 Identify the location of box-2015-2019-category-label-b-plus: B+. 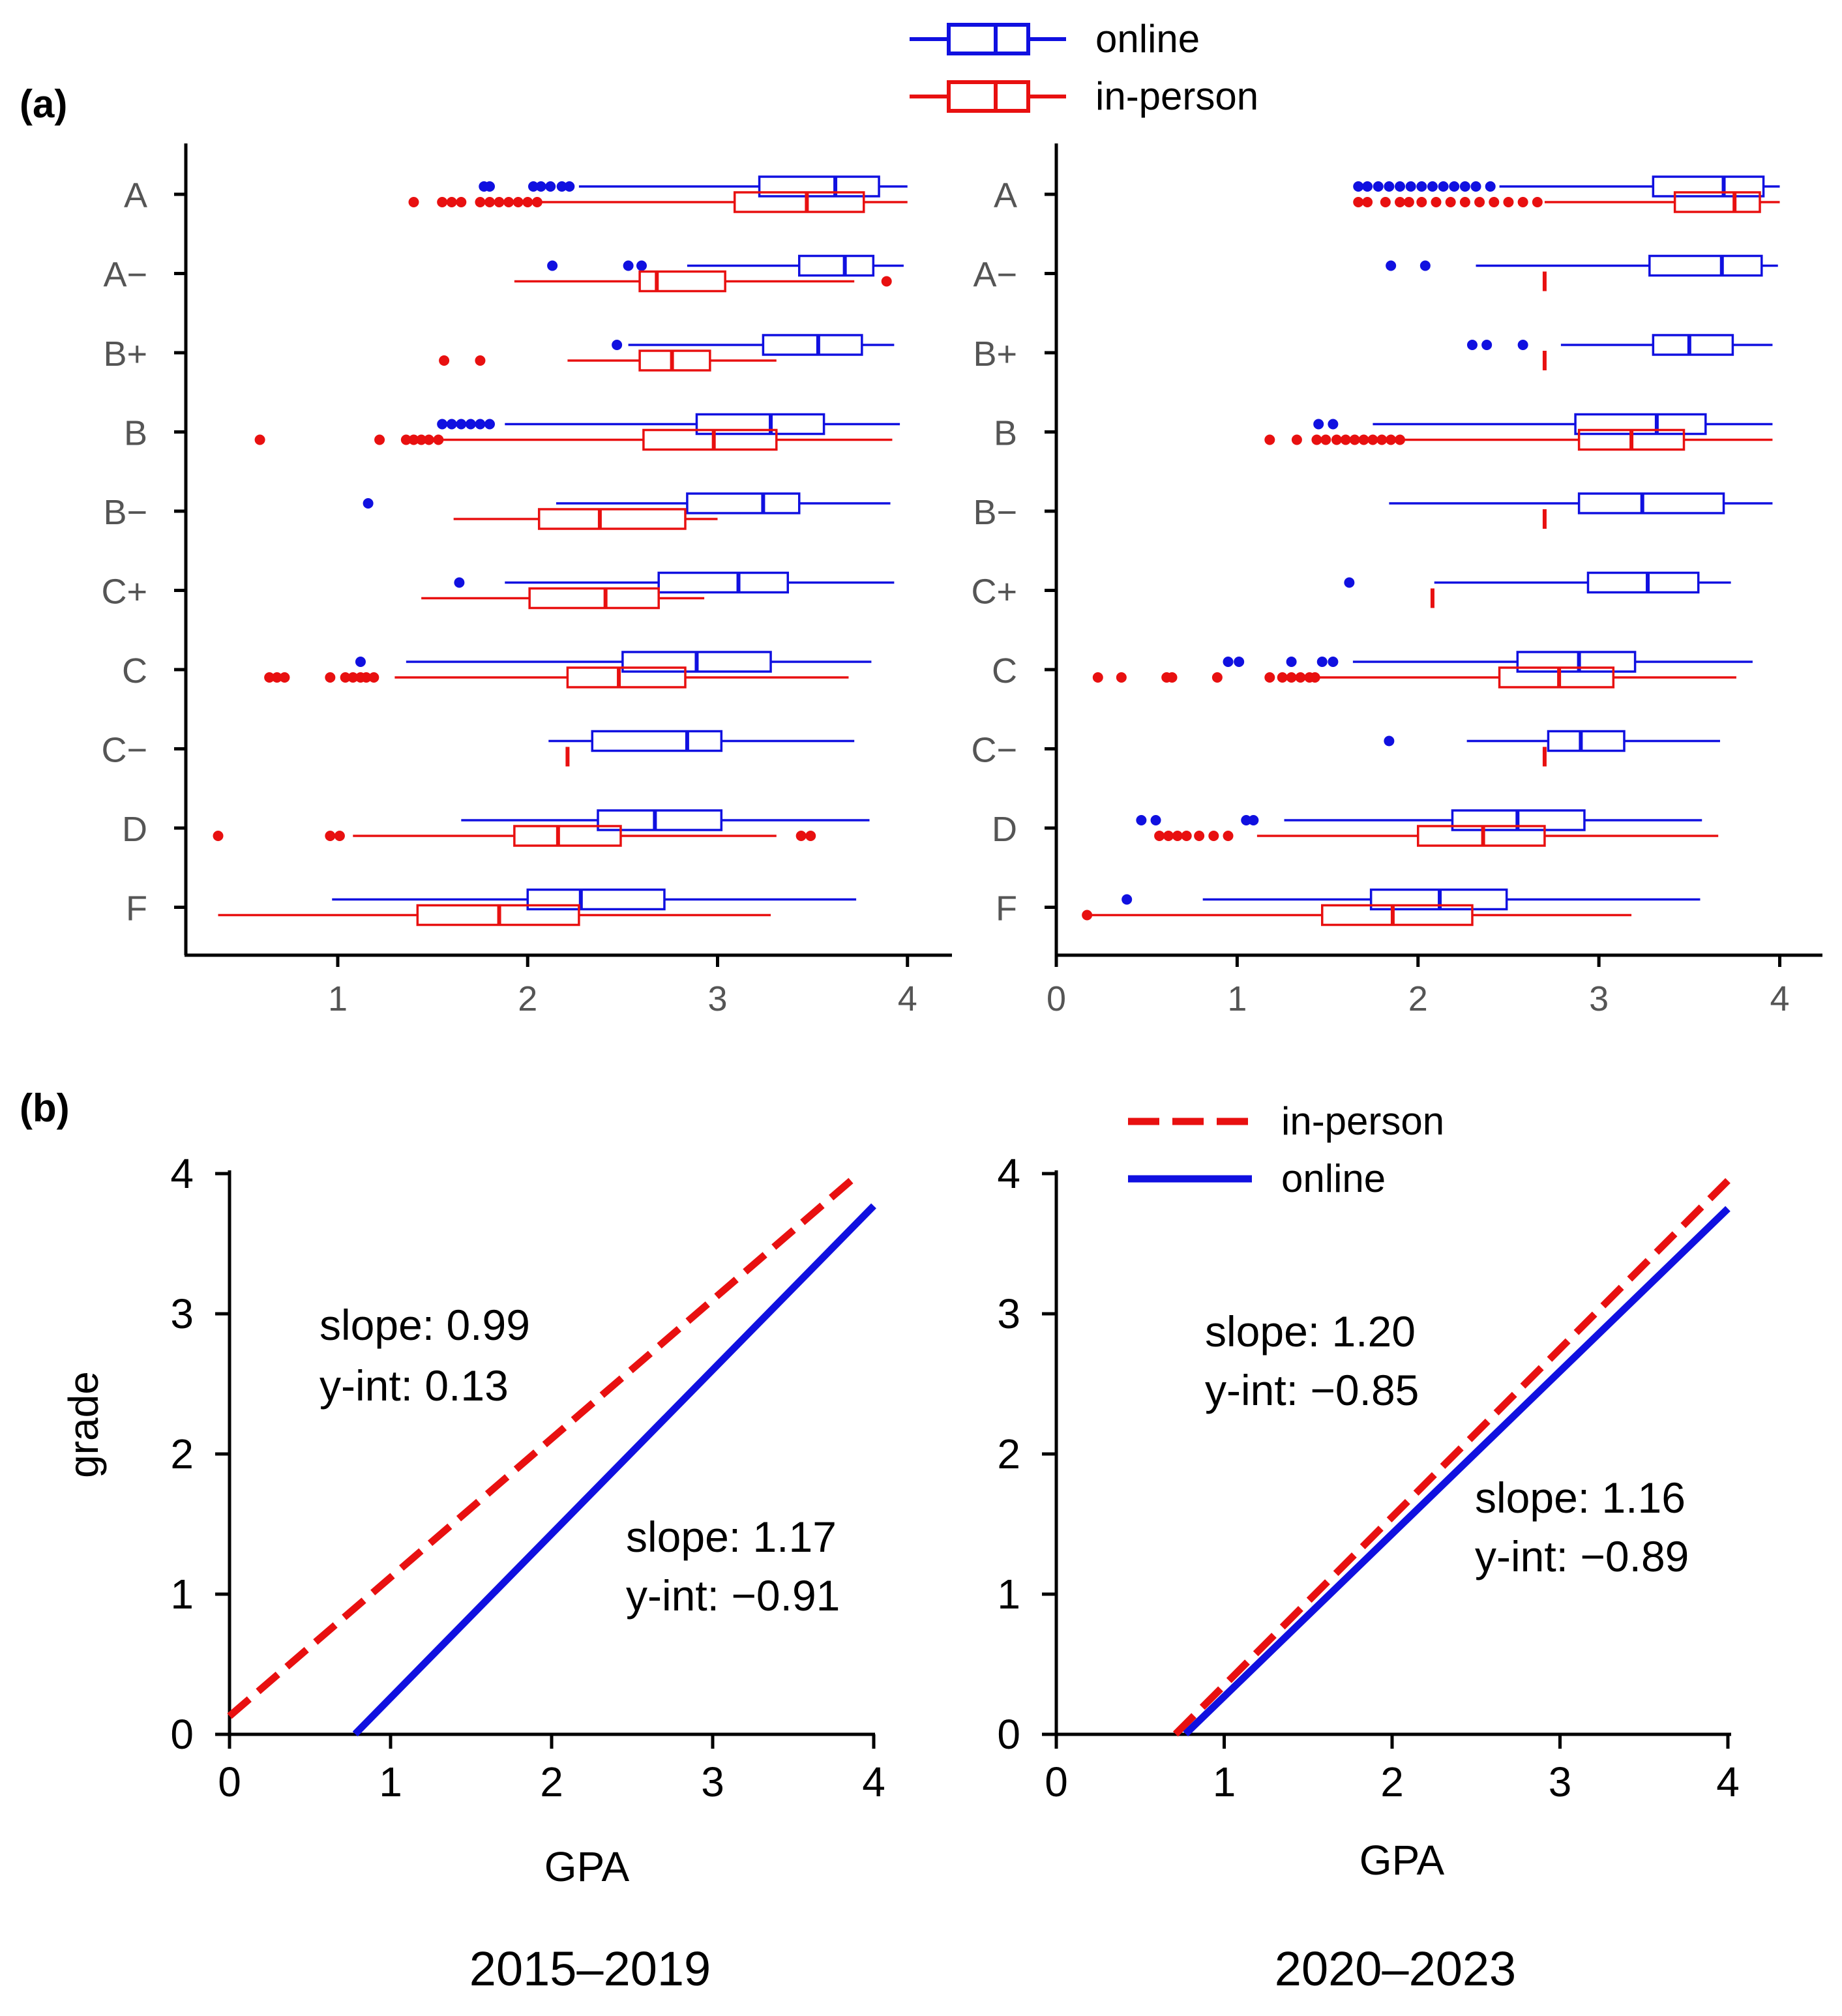
(125, 354).